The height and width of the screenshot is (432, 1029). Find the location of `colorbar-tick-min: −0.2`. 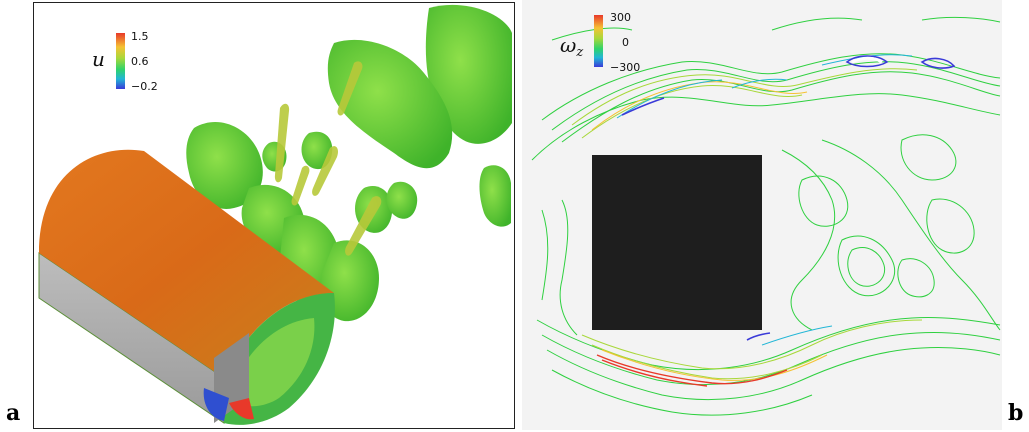

colorbar-tick-min: −0.2 is located at coordinates (144, 86).